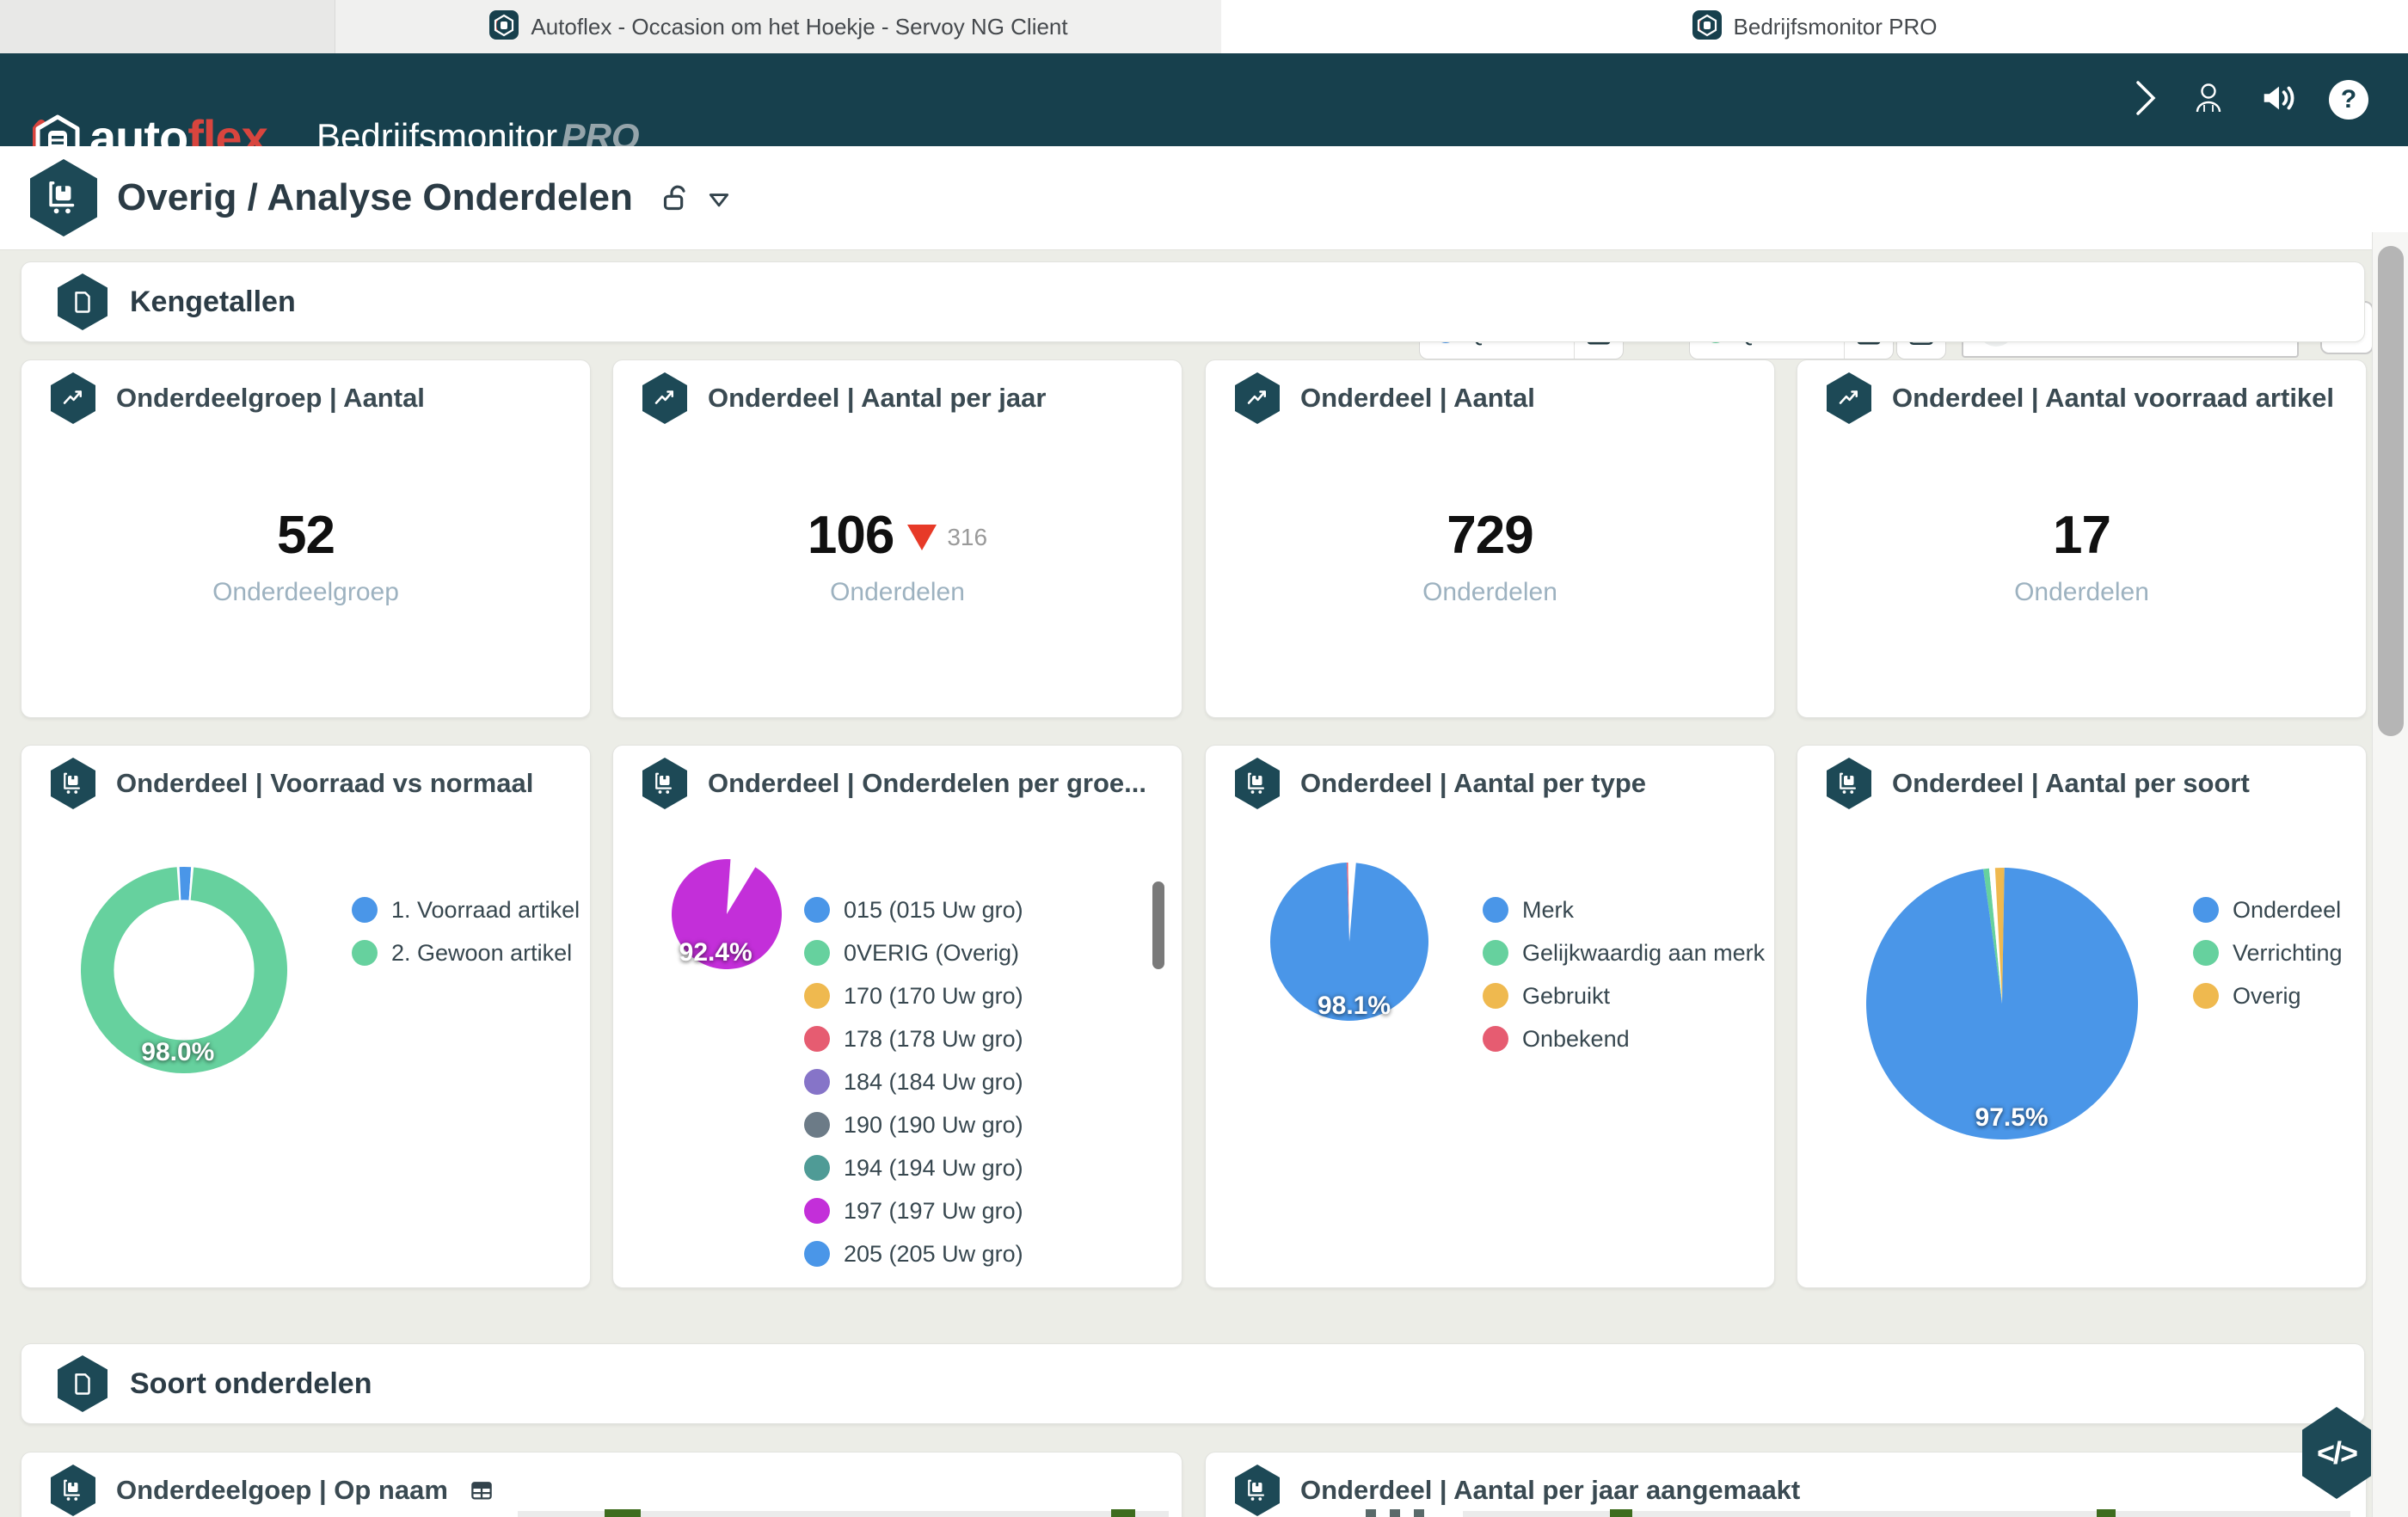 This screenshot has height=1517, width=2408. I want to click on legend-item: 205 (205 Uw gro), so click(913, 1254).